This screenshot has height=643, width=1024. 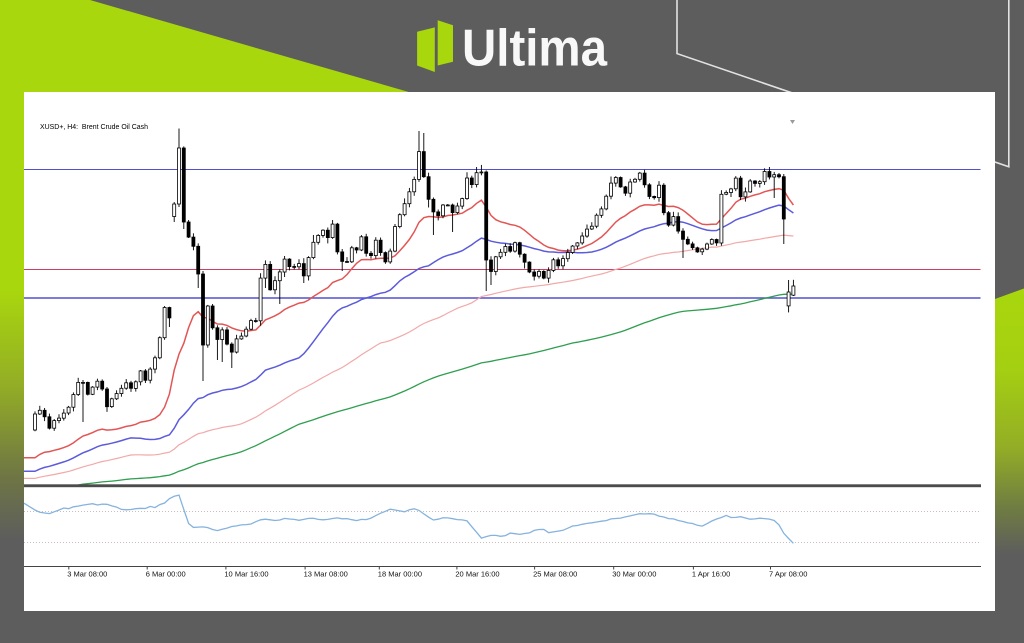 I want to click on svg-text: 25 Mar 08:00, so click(x=555, y=573).